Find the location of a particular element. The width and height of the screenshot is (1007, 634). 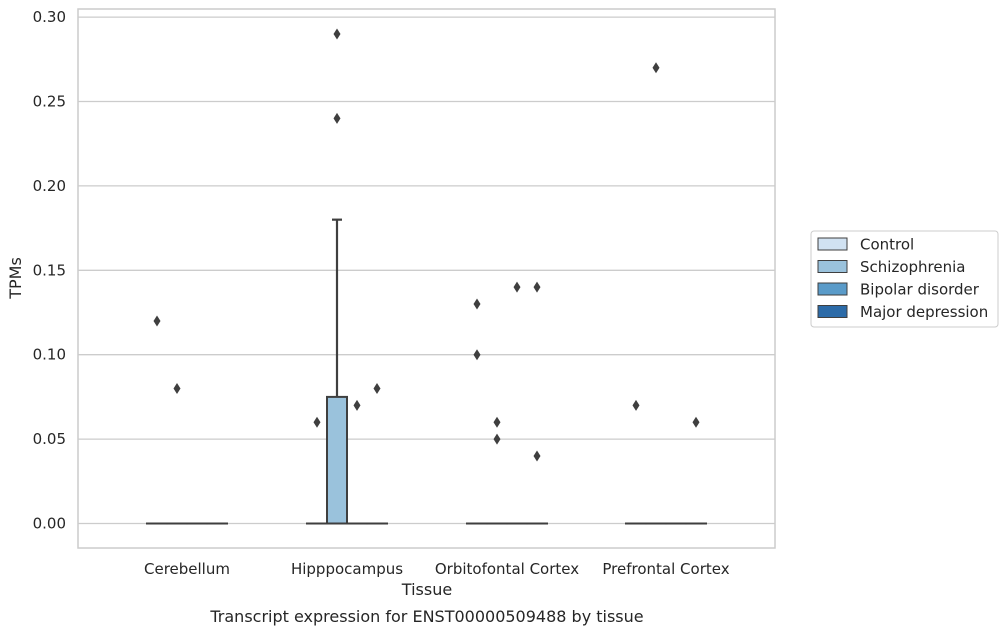

legend-label: Major depression is located at coordinates (924, 312).